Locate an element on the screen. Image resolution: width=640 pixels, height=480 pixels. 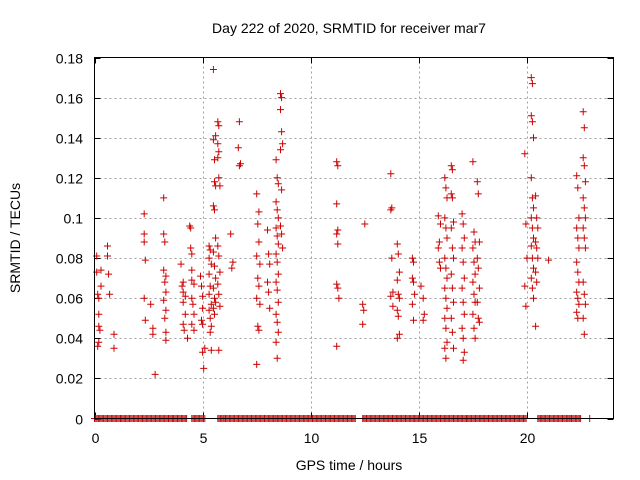
y-tick-label: 0.16 is located at coordinates (69, 99).